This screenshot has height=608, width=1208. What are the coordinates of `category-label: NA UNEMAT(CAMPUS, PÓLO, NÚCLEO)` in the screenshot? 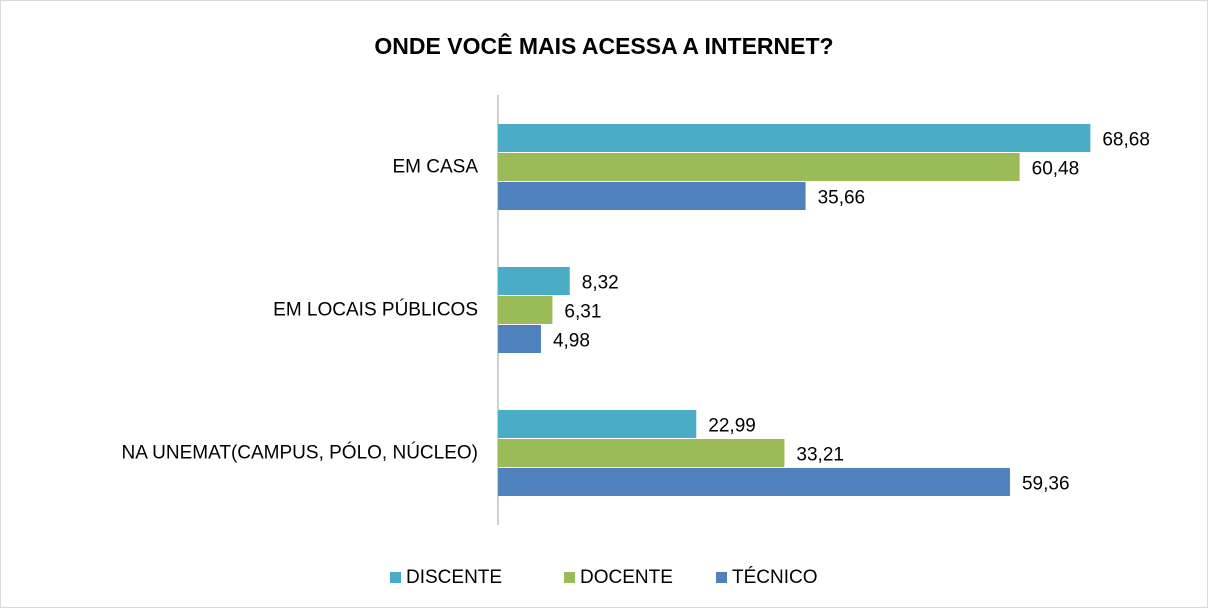 It's located at (300, 453).